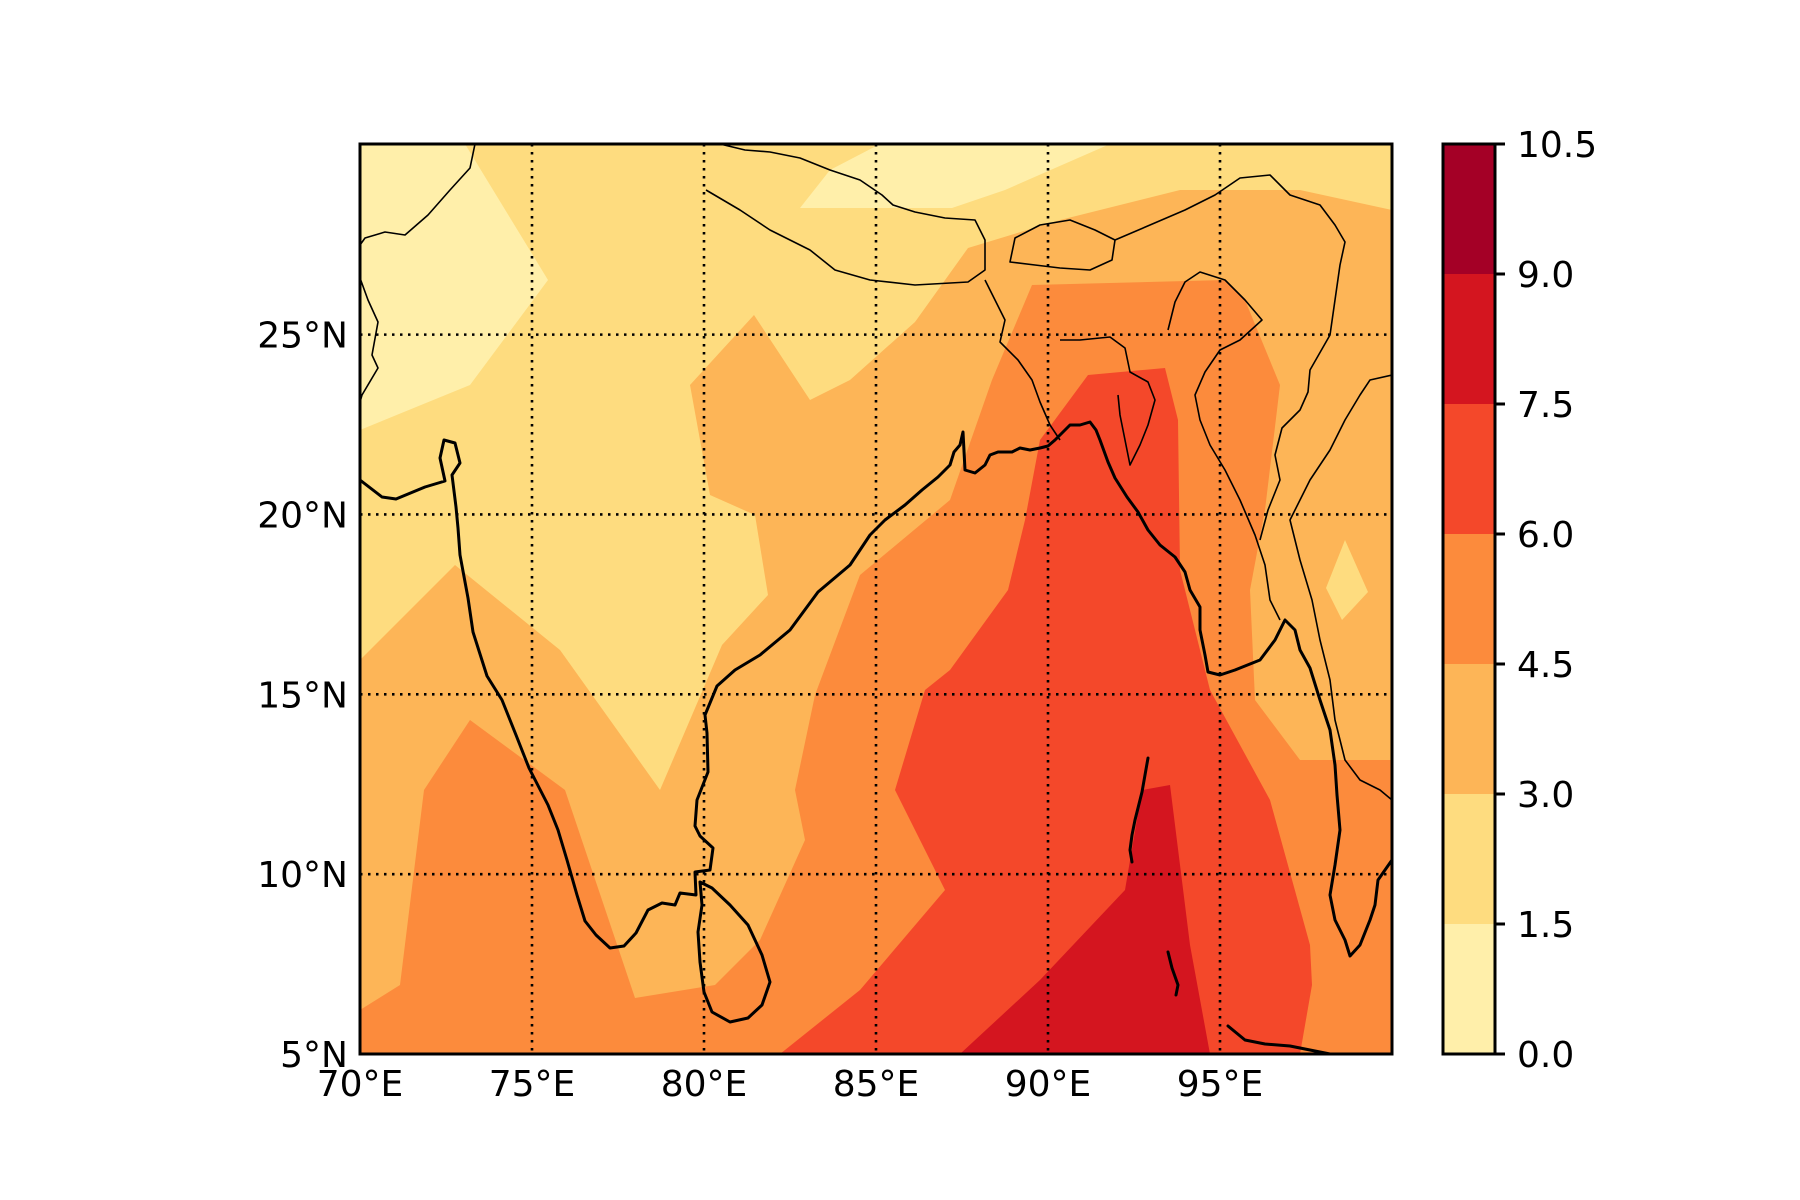 The width and height of the screenshot is (1800, 1200). What do you see at coordinates (302, 875) in the screenshot?
I see `y-tick-label: 10°N` at bounding box center [302, 875].